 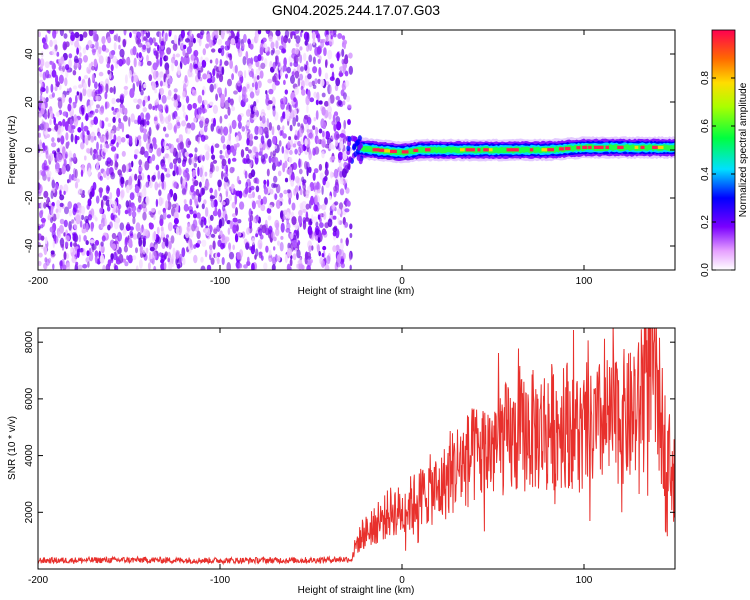 What do you see at coordinates (354, 146) in the screenshot?
I see `heatmap-transition-cell` at bounding box center [354, 146].